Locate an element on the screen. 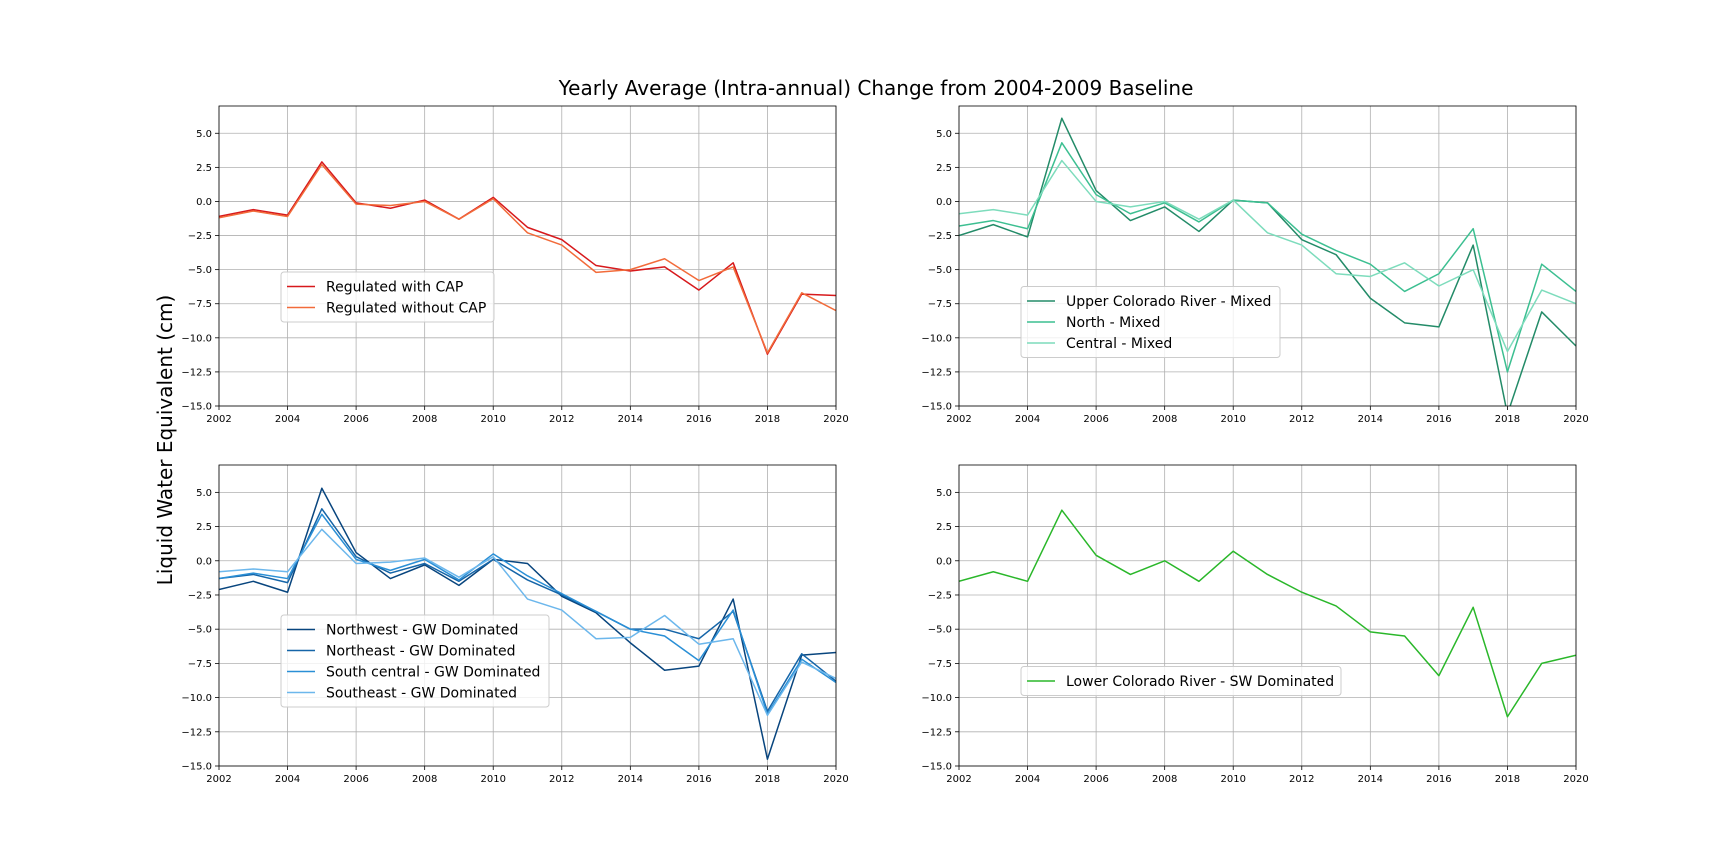 This screenshot has width=1728, height=864. legend-label: Southeast - GW Dominated is located at coordinates (421, 694).